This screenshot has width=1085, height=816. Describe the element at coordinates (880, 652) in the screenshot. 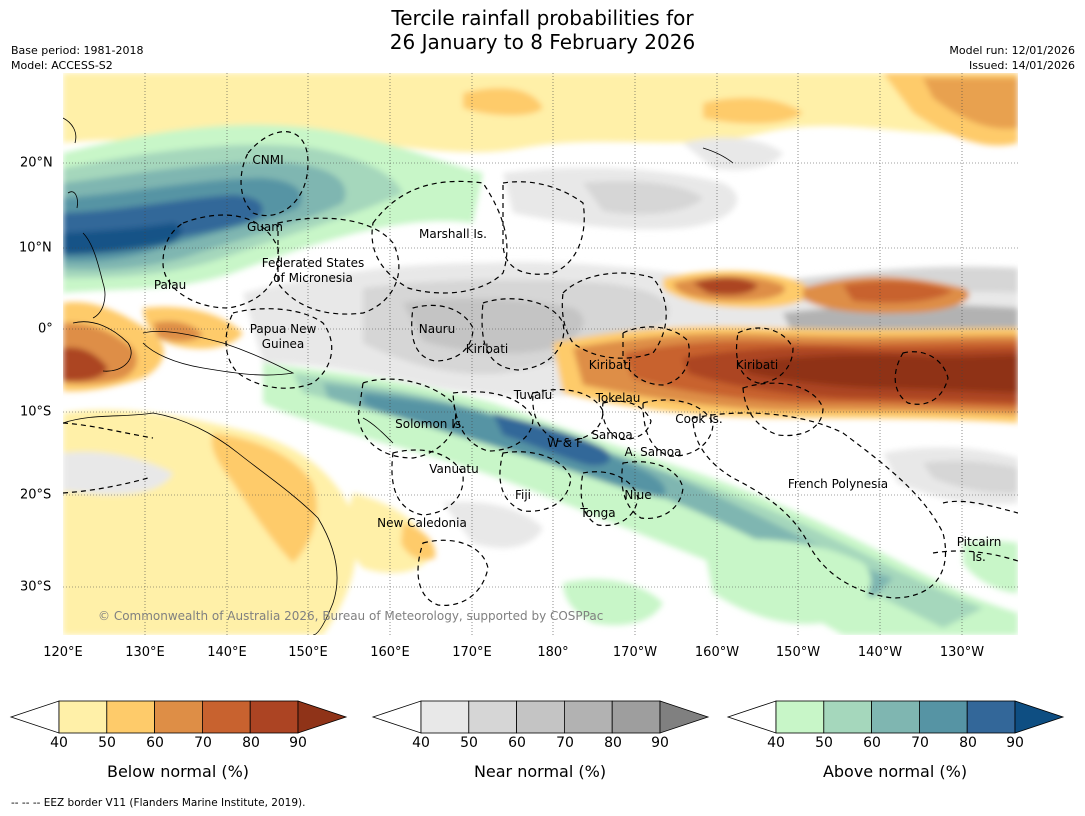

I see `lon-label-140w: 140°W` at that location.